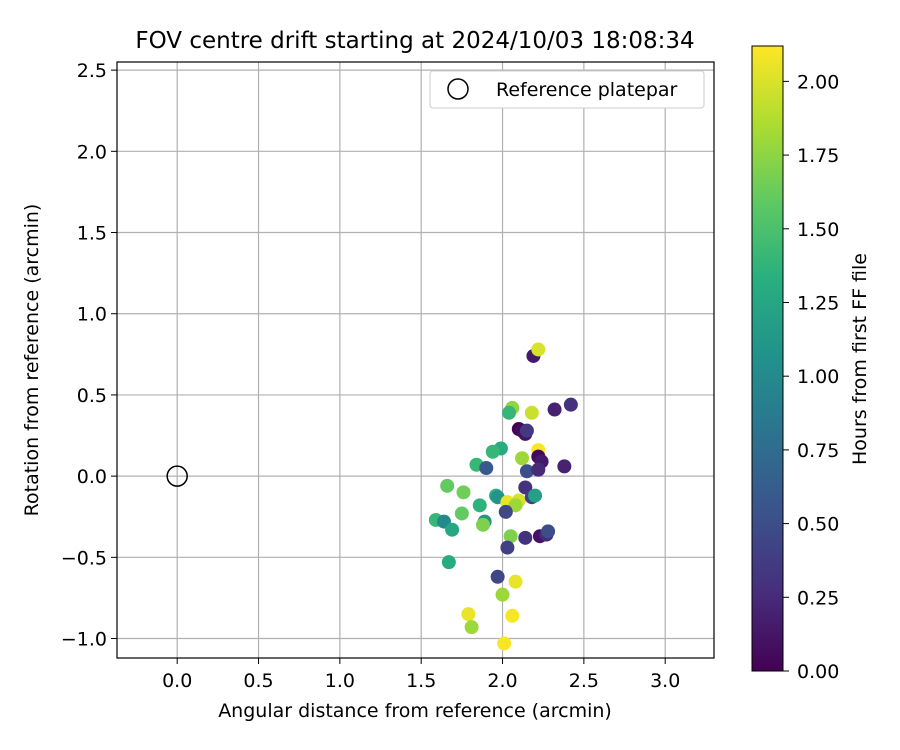 This screenshot has height=750, width=900. What do you see at coordinates (92, 234) in the screenshot?
I see `y-tick-label: 1.5` at bounding box center [92, 234].